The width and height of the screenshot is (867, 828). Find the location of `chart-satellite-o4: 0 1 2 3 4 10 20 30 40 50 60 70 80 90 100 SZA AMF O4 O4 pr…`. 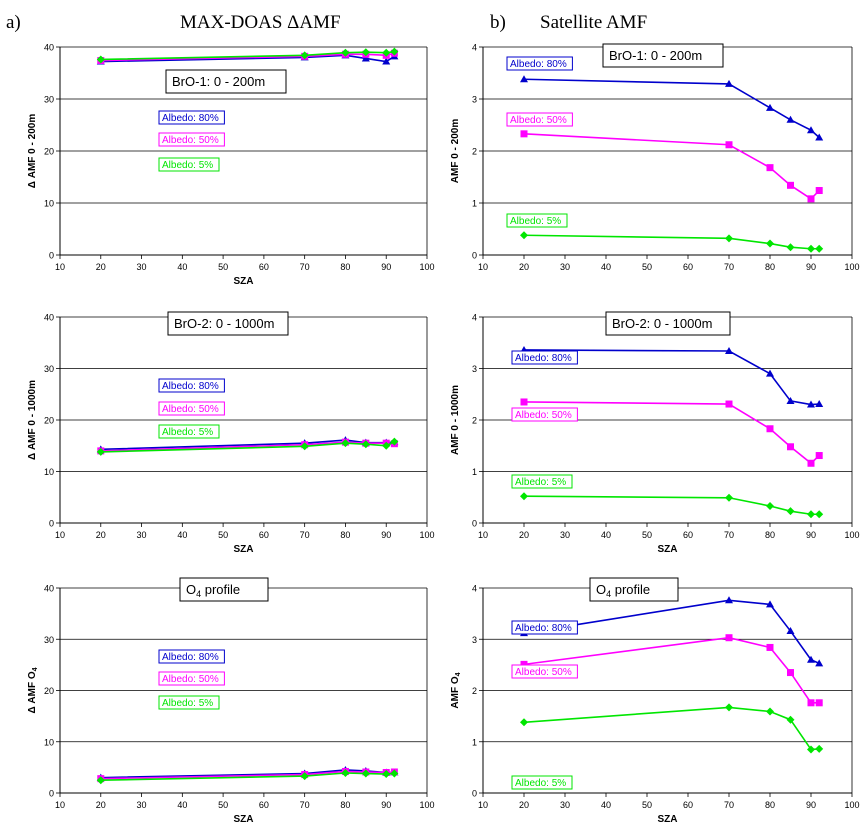

chart-satellite-o4: 0 1 2 3 4 10 20 30 40 50 60 70 80 90 100 SZA AMF O4 O4 pr… is located at coordinates (655, 701).